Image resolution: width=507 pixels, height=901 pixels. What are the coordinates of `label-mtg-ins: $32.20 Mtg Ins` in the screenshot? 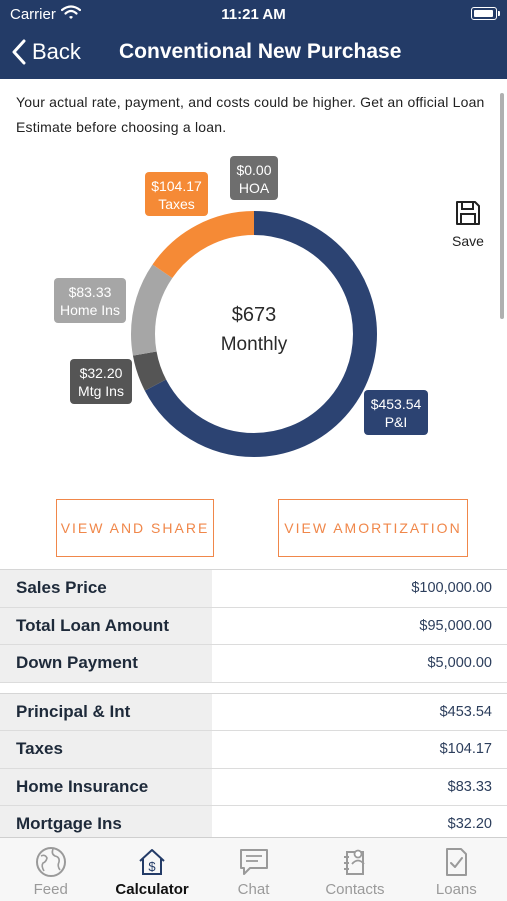 It's located at (101, 381).